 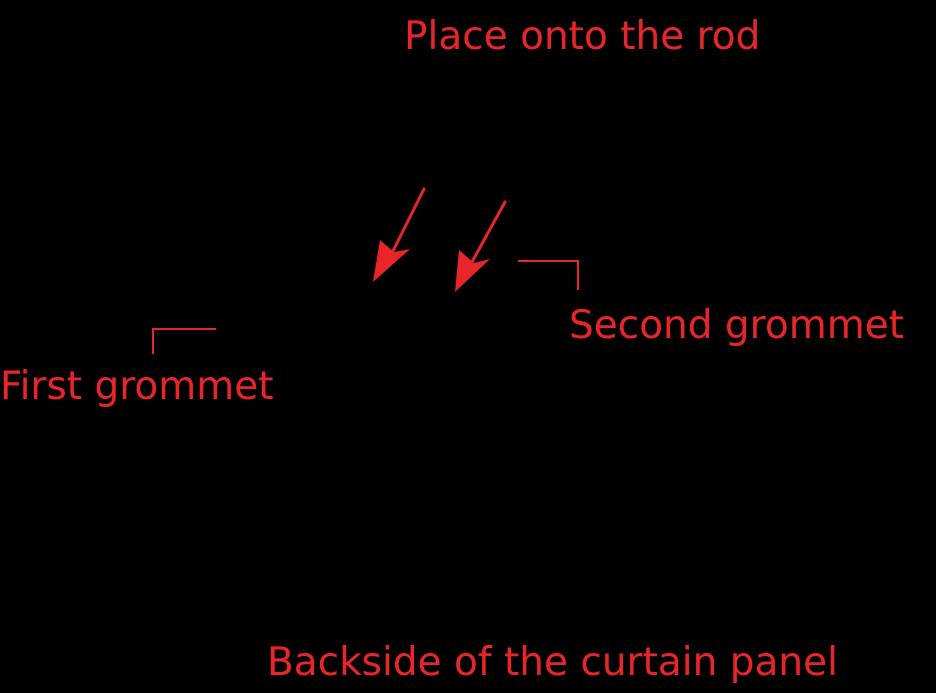 What do you see at coordinates (399, 234) in the screenshot?
I see `arrow-left-icon` at bounding box center [399, 234].